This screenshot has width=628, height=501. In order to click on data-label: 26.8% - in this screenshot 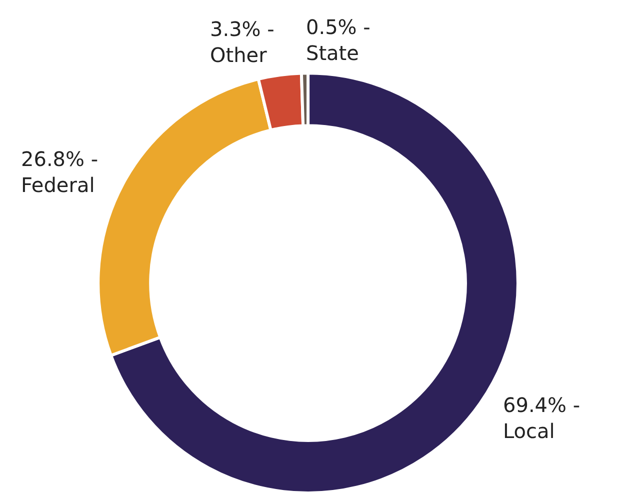, I will do `click(59, 159)`.